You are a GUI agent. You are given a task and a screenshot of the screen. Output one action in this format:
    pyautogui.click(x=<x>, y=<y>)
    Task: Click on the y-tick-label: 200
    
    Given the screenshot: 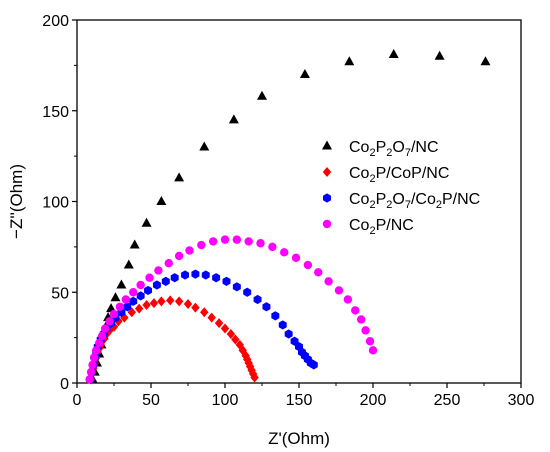 What is the action you would take?
    pyautogui.click(x=55, y=21)
    